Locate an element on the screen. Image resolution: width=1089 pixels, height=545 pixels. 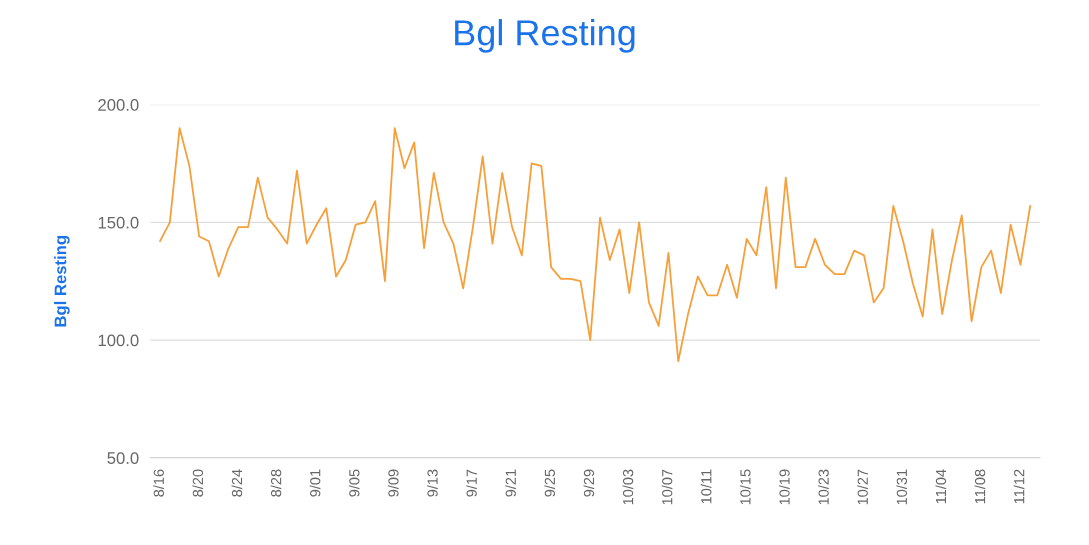
y-tick-label: 100.0 is located at coordinates (118, 340).